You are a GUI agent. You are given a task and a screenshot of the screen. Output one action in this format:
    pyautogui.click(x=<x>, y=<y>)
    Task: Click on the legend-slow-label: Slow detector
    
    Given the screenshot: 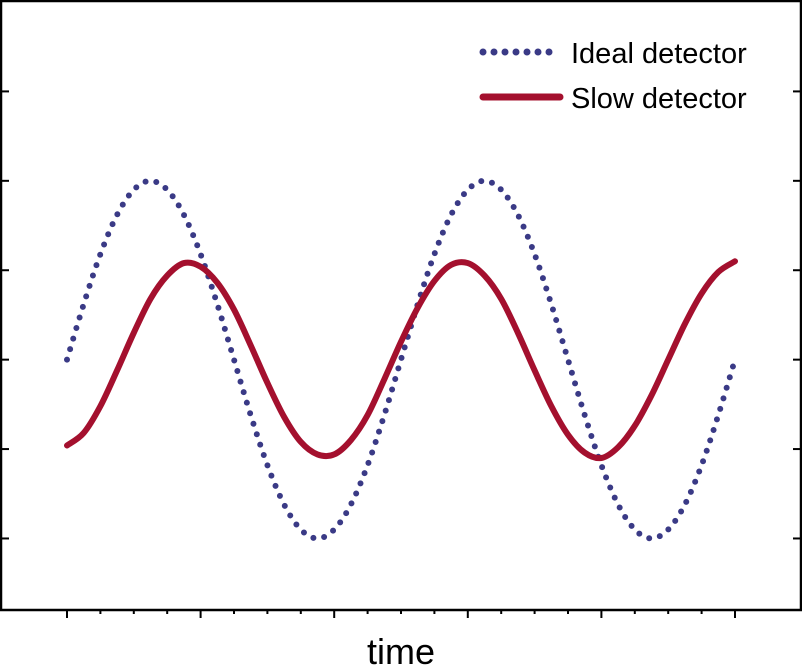 What is the action you would take?
    pyautogui.click(x=659, y=99)
    